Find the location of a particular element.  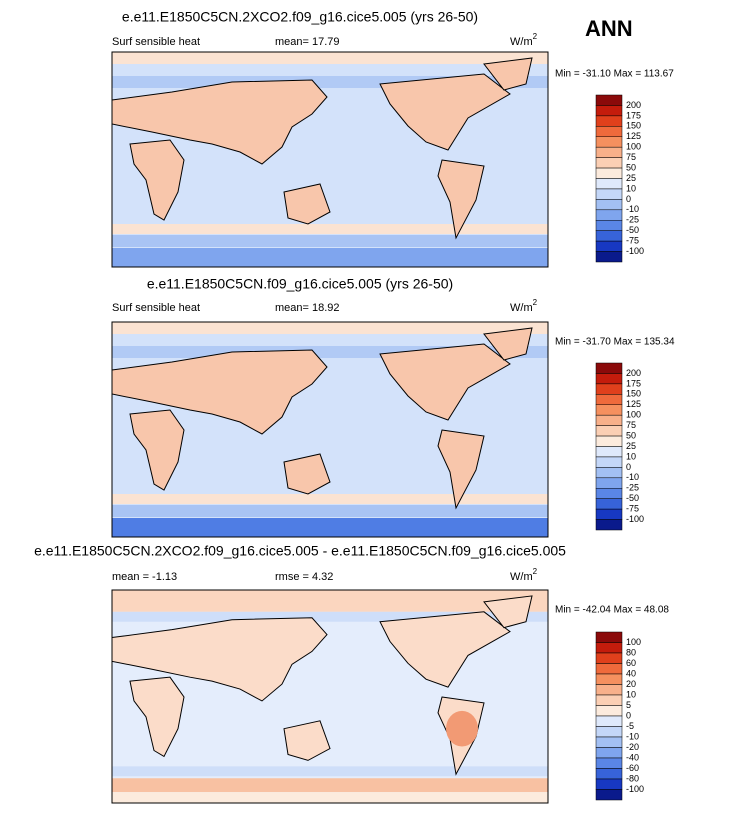

range-label: Min = -31.70 Max = 135.34 is located at coordinates (615, 342).